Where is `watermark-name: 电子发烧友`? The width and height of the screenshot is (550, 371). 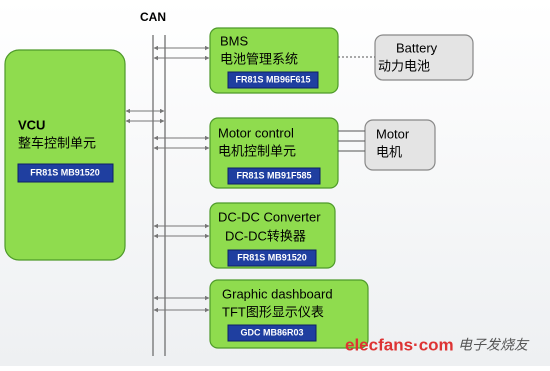 watermark-name: 电子发烧友 is located at coordinates (494, 345).